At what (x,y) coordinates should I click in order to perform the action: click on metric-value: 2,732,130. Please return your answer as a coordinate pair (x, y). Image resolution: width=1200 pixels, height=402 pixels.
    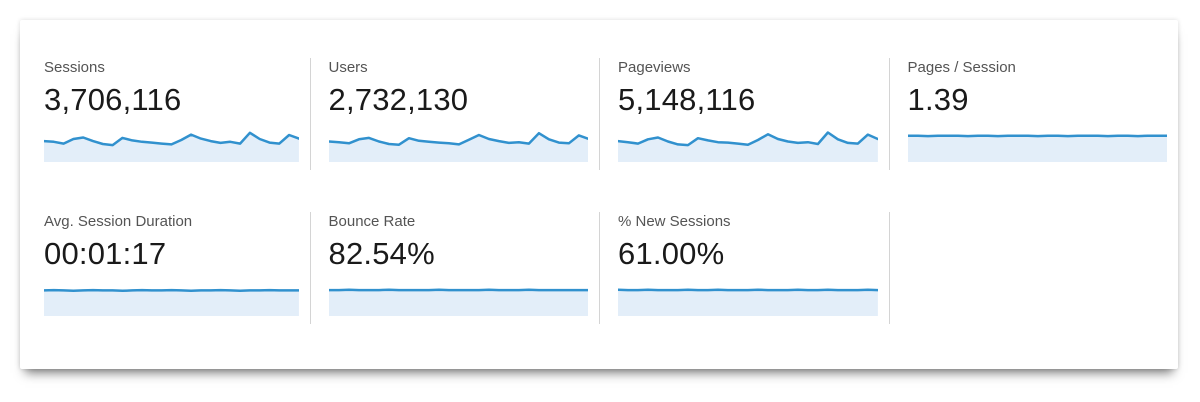
    Looking at the image, I should click on (398, 99).